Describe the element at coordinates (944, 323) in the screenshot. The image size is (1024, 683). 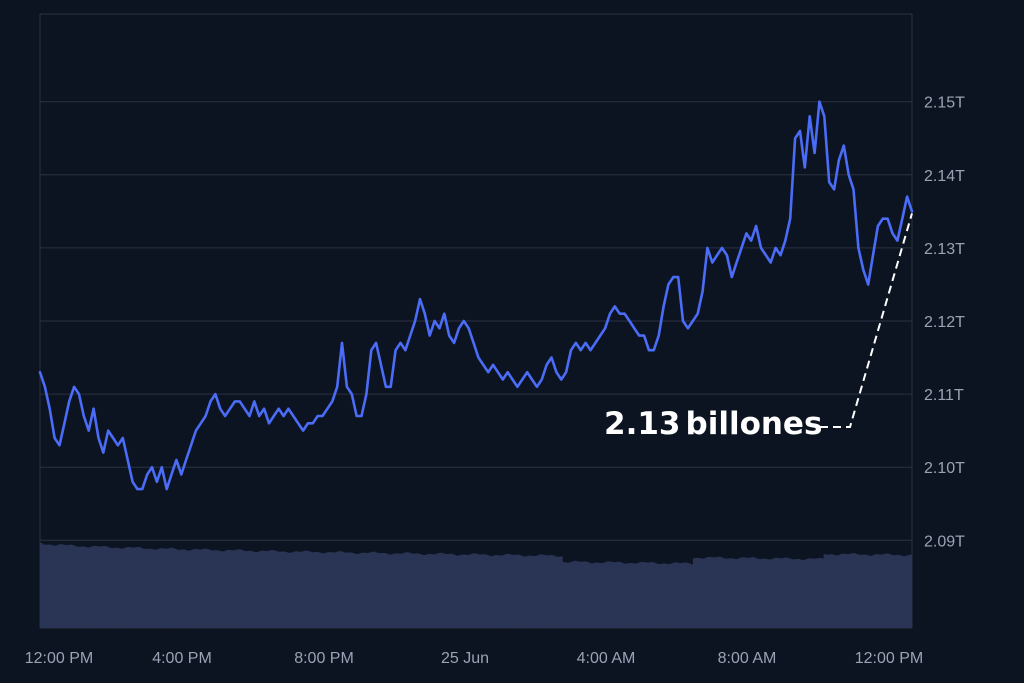
I see `y-axis-ticks: 2.09T 2.10T 2.11T 2.12T 2.13T 2.14T 2.15T` at that location.